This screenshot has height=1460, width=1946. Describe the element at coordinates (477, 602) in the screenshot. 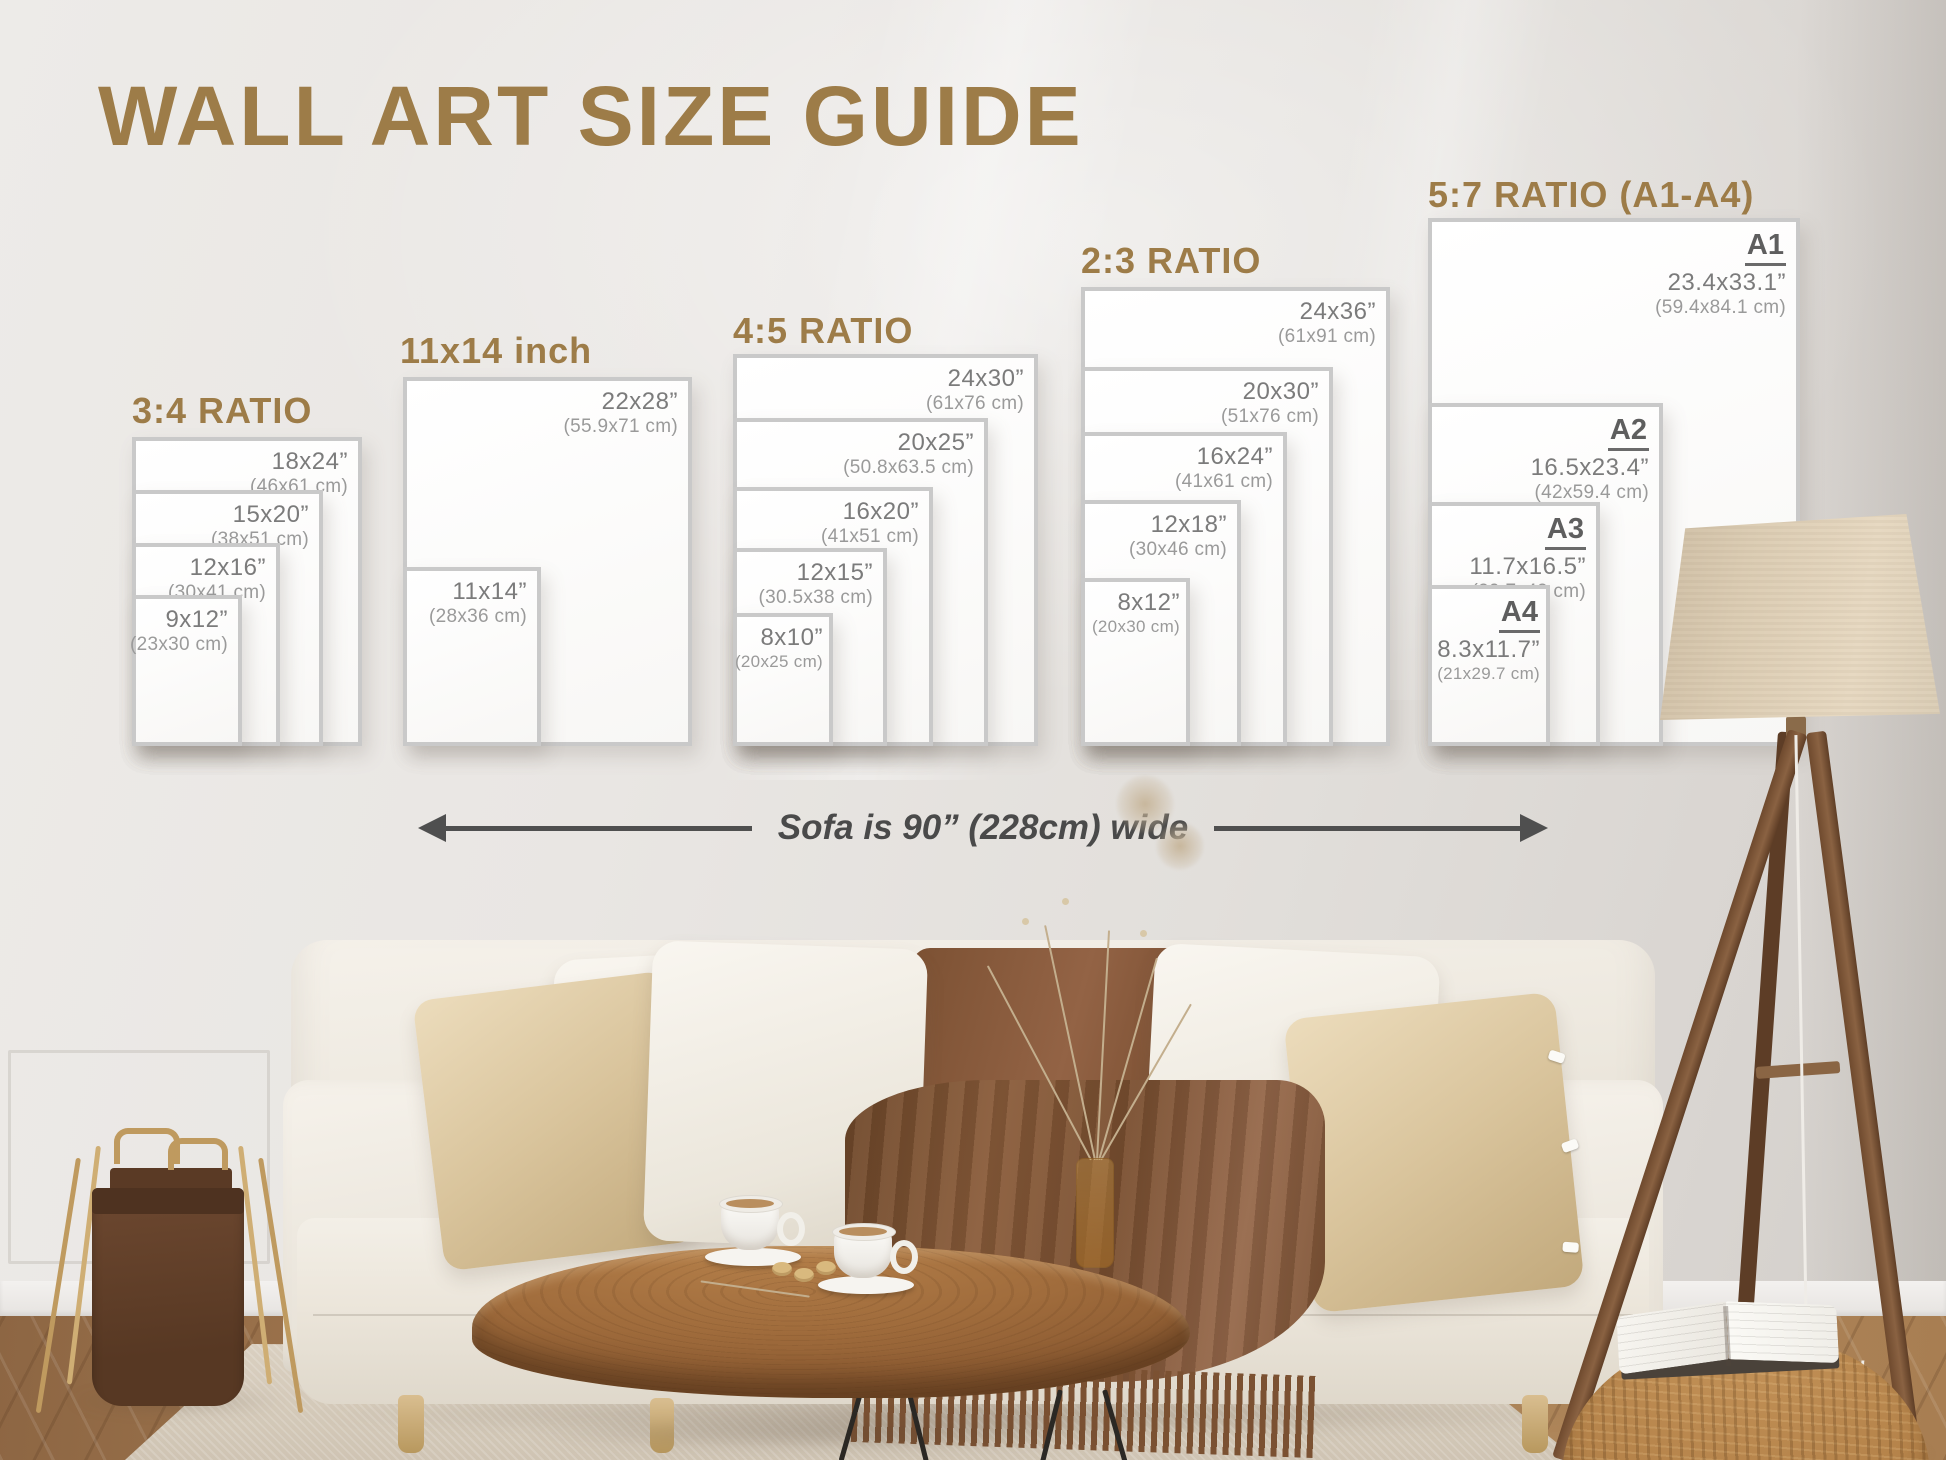

I see `frame-label: 11x14” (28x36 cm)` at that location.